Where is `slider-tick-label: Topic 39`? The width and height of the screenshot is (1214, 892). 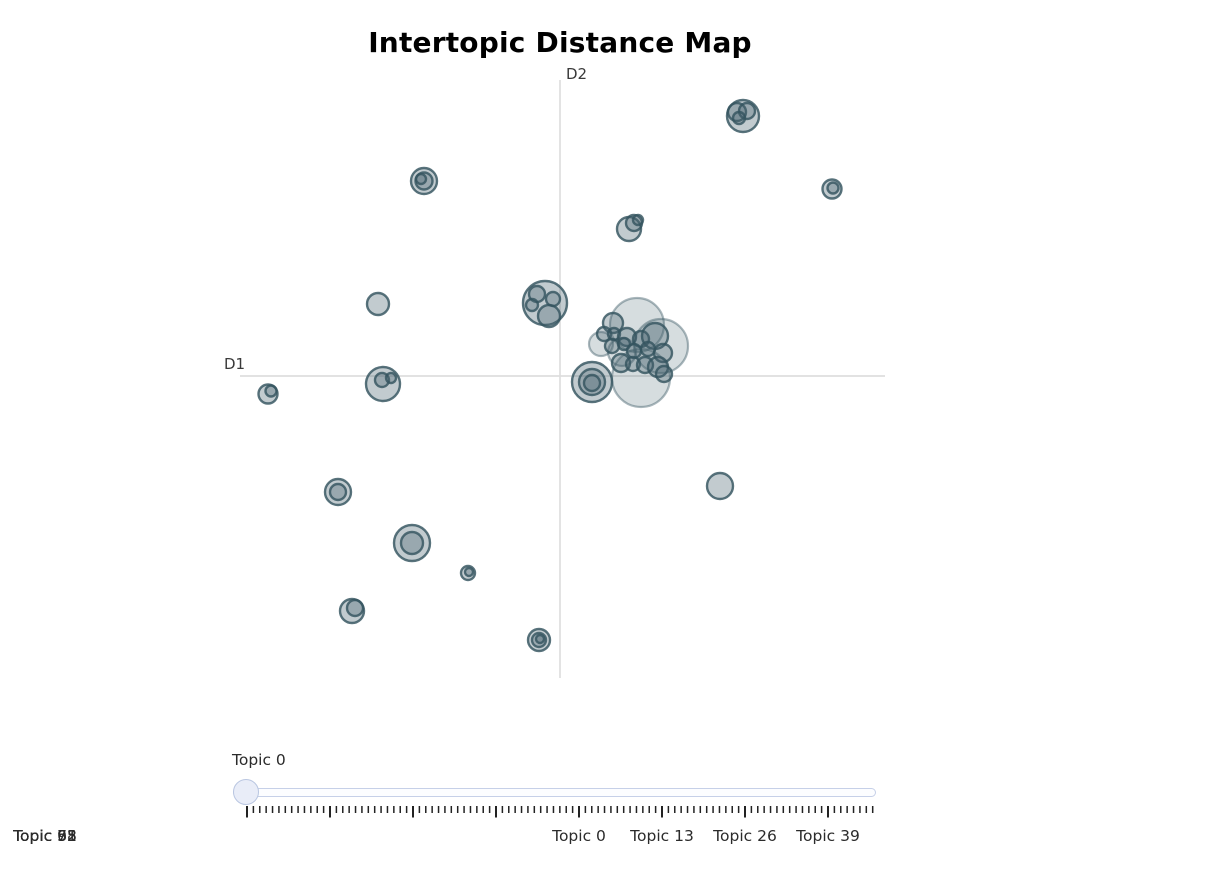 slider-tick-label: Topic 39 is located at coordinates (828, 836).